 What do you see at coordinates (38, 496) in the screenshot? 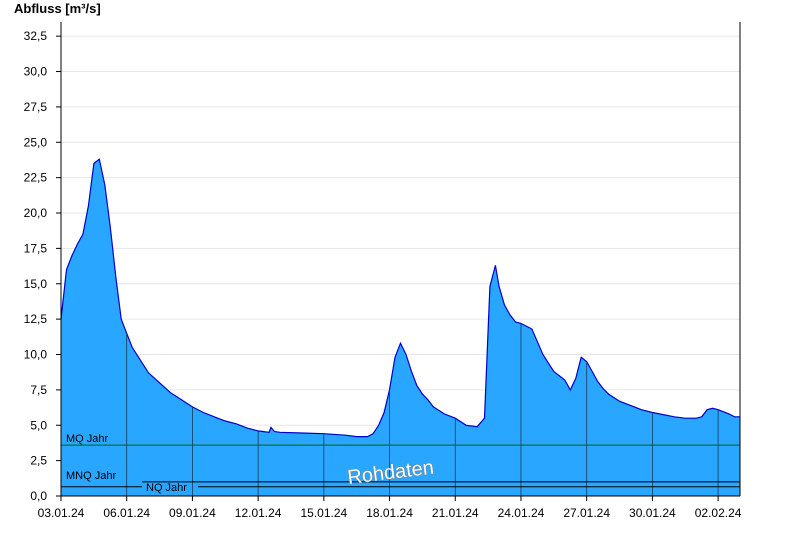
I see `y-tick-label: 0,0` at bounding box center [38, 496].